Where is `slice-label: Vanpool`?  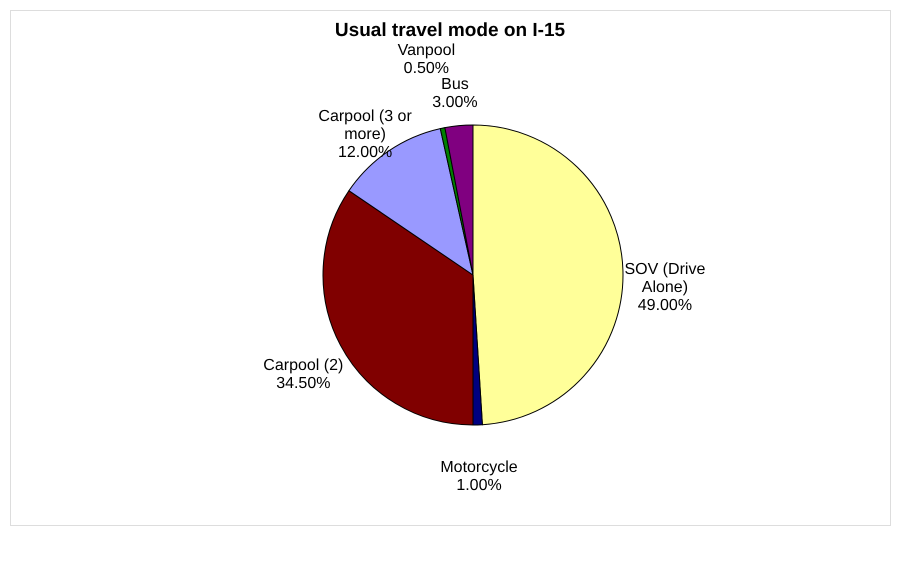 slice-label: Vanpool is located at coordinates (427, 50).